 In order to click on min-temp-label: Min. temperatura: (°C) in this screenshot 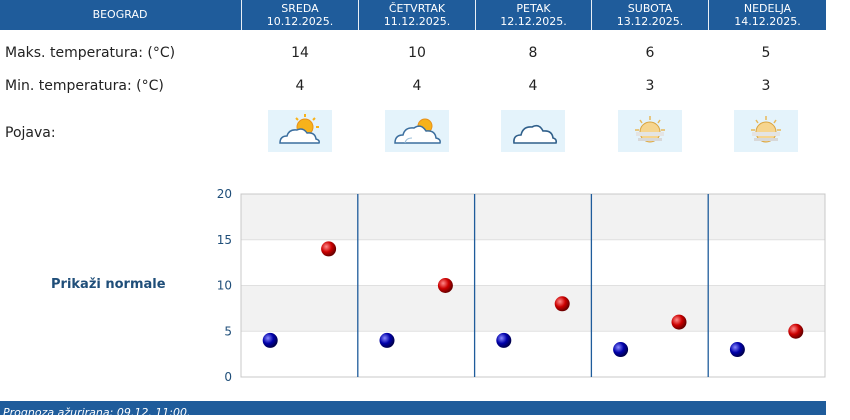, I will do `click(84, 86)`.